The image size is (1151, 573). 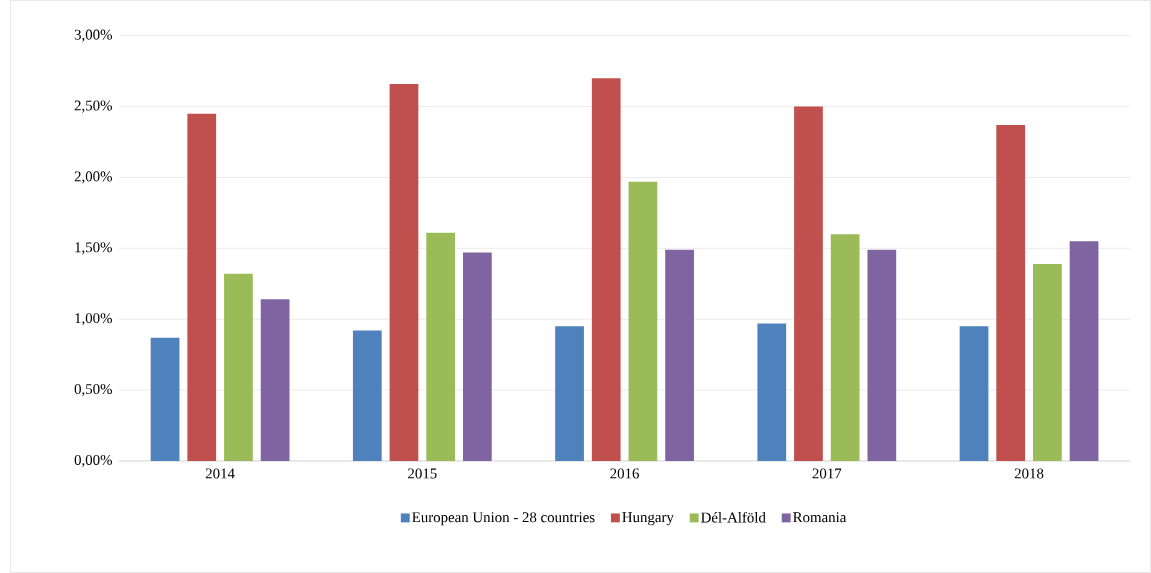 What do you see at coordinates (648, 519) in the screenshot?
I see `legend-label: Hungary` at bounding box center [648, 519].